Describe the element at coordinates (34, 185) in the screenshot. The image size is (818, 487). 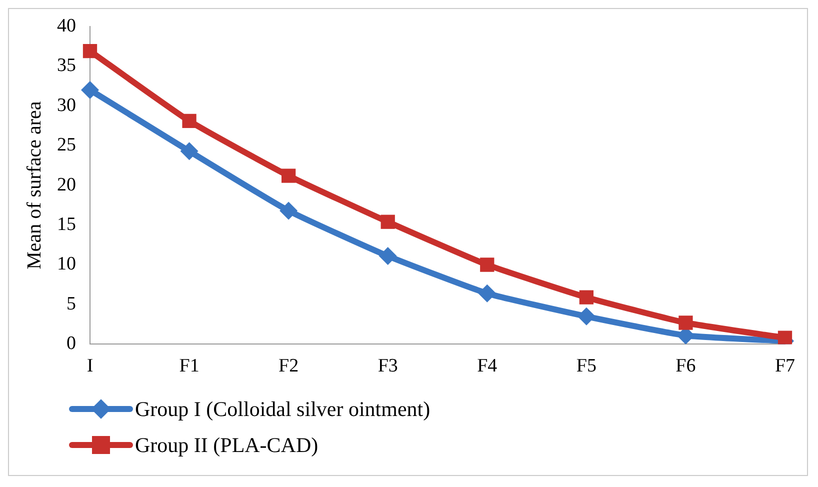
I see `y-axis-title: Mean of surface area` at that location.